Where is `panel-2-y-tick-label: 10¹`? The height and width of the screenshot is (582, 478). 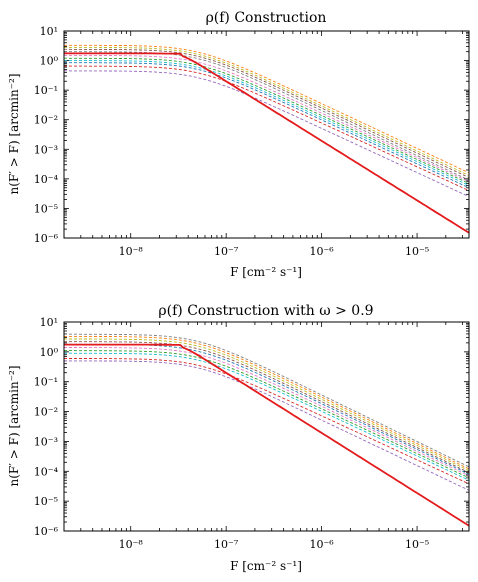 panel-2-y-tick-label: 10¹ is located at coordinates (49, 322).